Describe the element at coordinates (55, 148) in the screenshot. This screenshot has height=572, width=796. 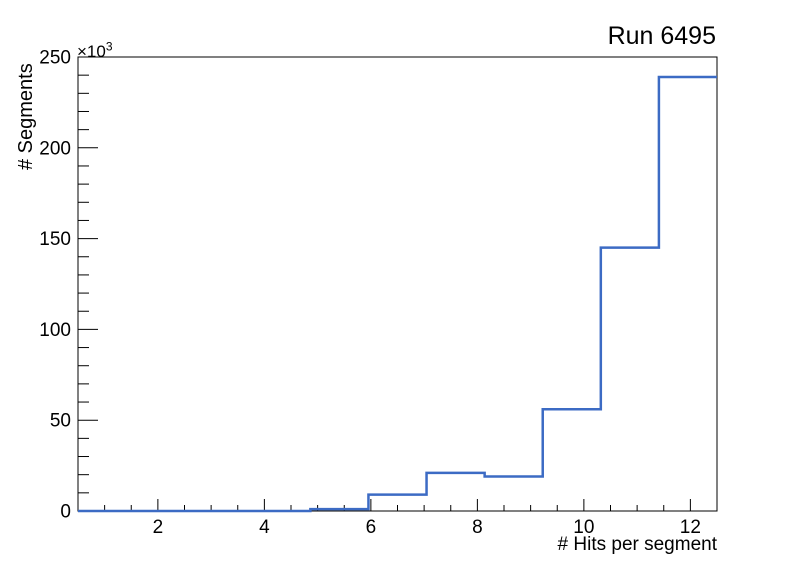
I see `y-tick-label: 200` at that location.